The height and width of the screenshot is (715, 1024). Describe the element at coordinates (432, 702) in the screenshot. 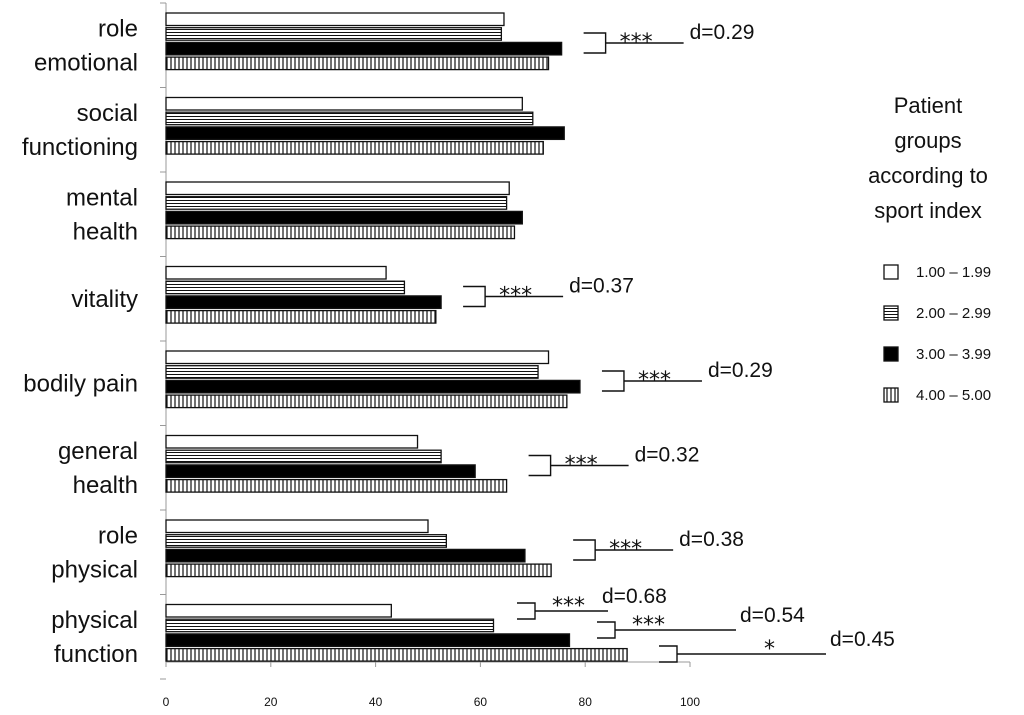

I see `x-tick-labels: 0 20 40 60 80 100` at that location.